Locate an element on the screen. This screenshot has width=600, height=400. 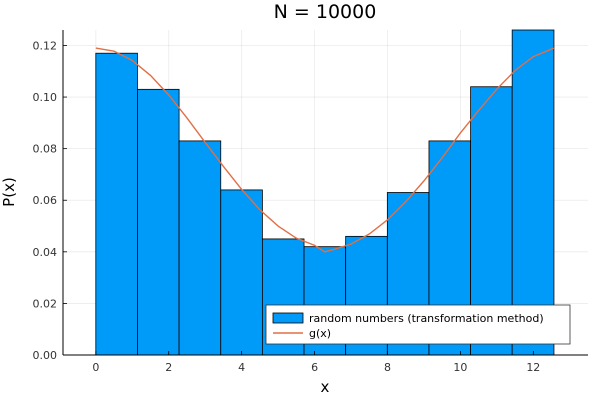
x-tick-label: 10 is located at coordinates (460, 367).